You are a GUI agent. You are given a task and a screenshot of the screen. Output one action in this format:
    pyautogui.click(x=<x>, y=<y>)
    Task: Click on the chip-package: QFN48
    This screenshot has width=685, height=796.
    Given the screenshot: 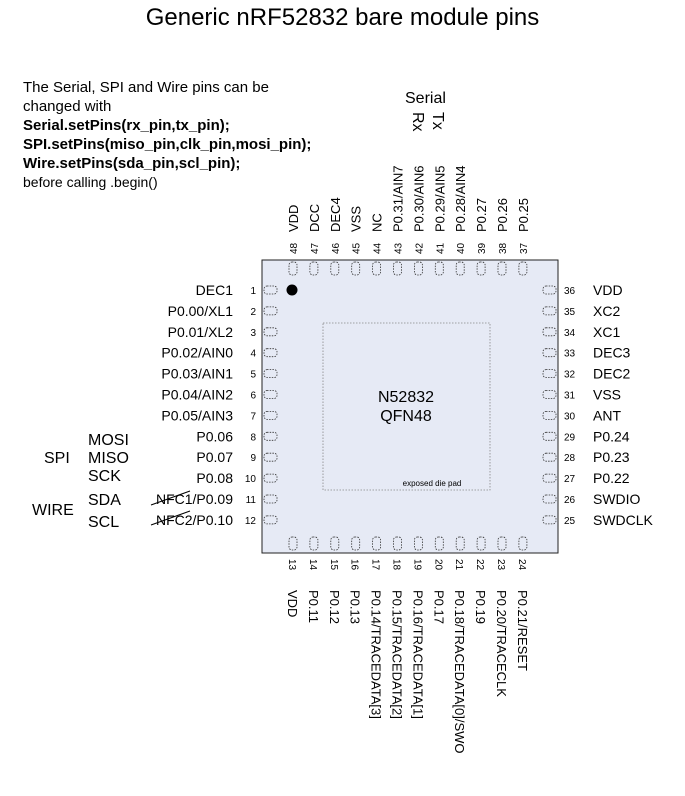 What is the action you would take?
    pyautogui.click(x=406, y=416)
    